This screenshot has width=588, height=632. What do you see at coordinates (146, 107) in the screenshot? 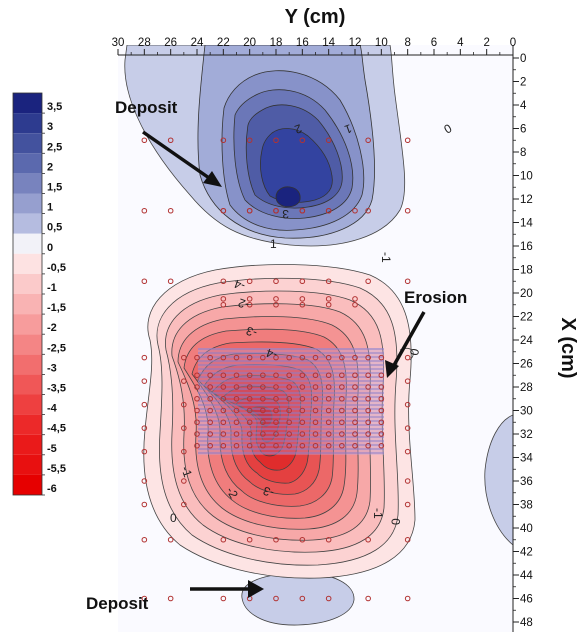
I see `annotation-deposit-top: Deposit` at bounding box center [146, 107].